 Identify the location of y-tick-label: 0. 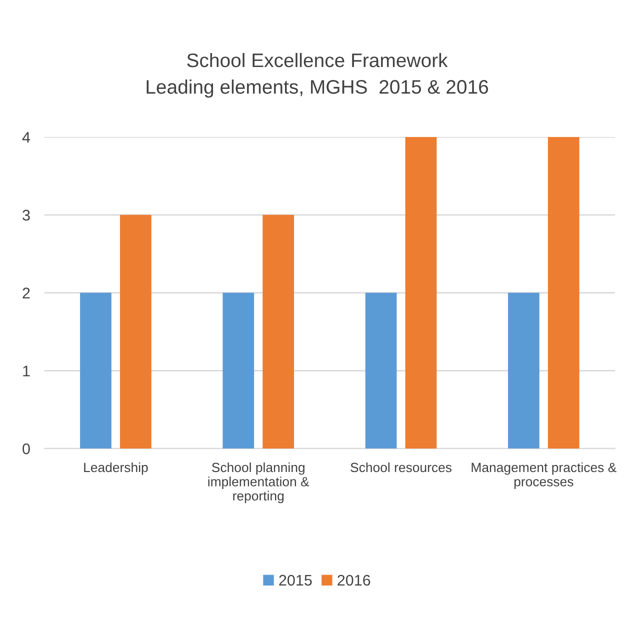
(26, 448).